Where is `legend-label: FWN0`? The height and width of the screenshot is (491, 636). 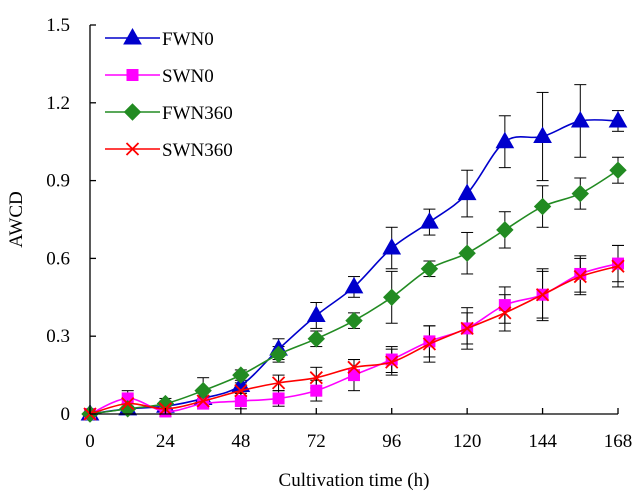 legend-label: FWN0 is located at coordinates (188, 39).